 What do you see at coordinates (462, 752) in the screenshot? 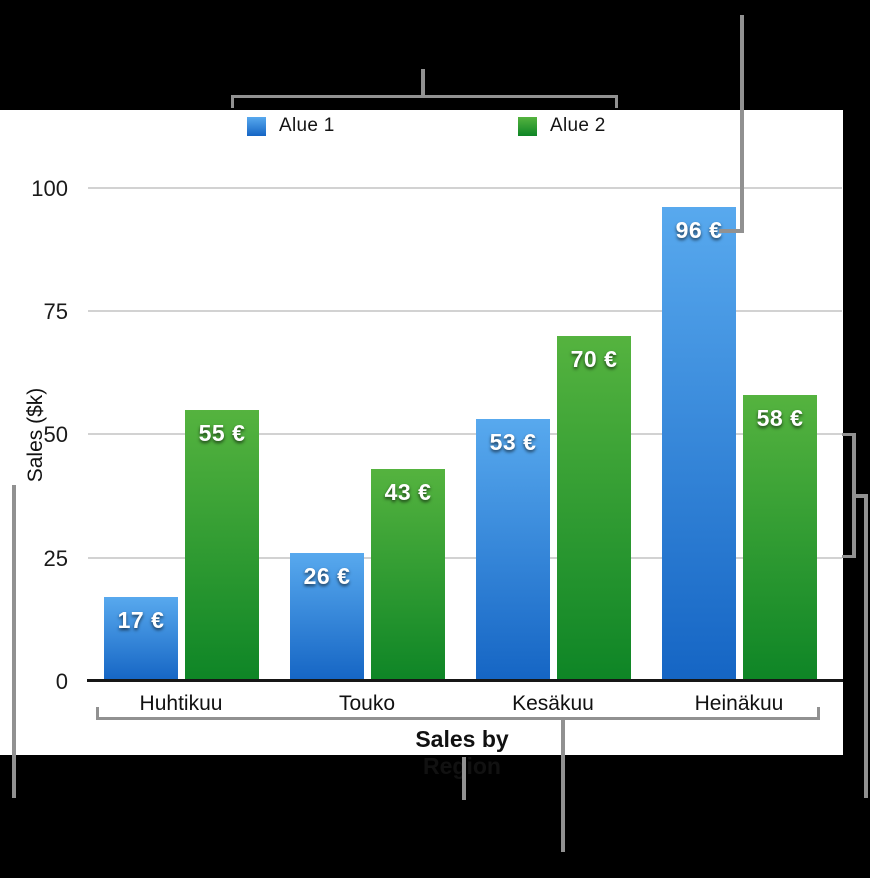
I see `x-axis-title: Sales by Region` at bounding box center [462, 752].